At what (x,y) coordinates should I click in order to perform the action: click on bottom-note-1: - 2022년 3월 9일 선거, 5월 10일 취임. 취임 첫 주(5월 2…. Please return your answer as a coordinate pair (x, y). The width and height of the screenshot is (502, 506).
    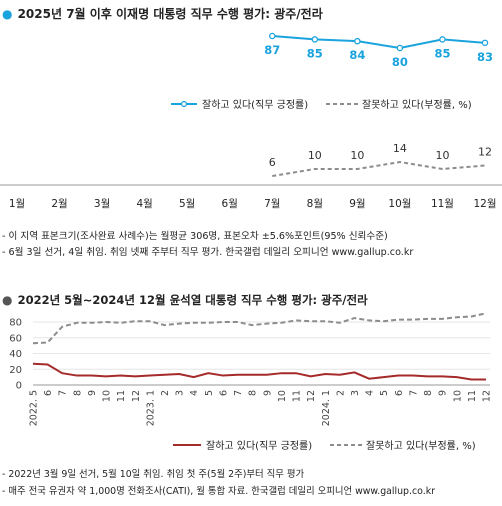
    Looking at the image, I should click on (153, 474).